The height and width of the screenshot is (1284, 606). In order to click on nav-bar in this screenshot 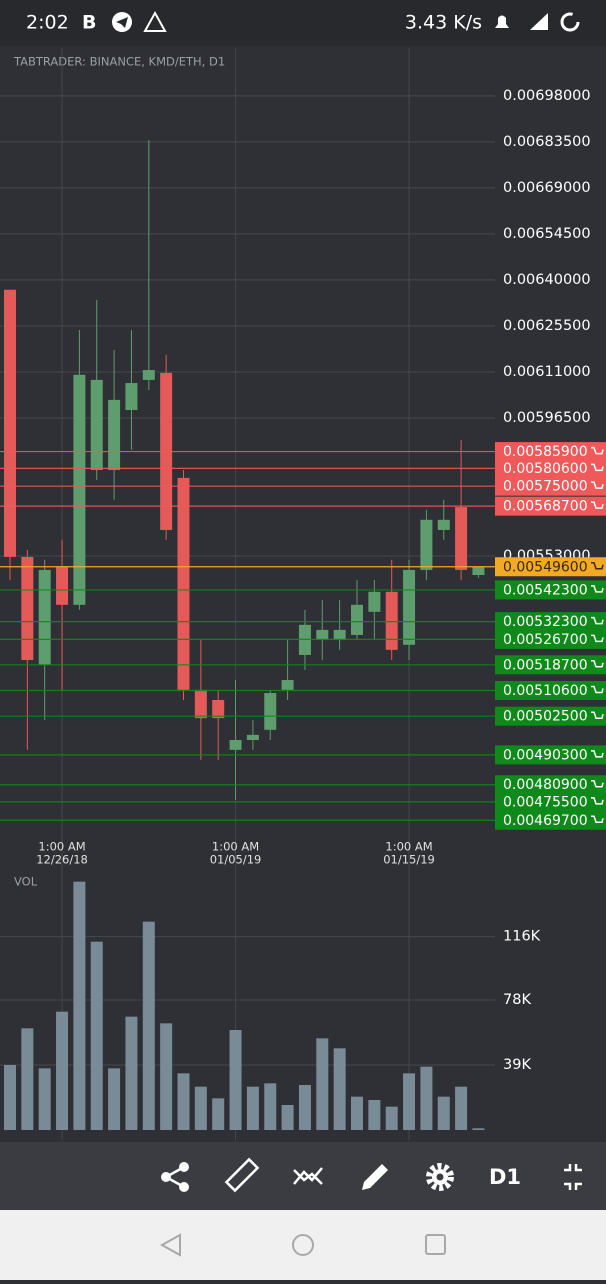, I will do `click(303, 1245)`.